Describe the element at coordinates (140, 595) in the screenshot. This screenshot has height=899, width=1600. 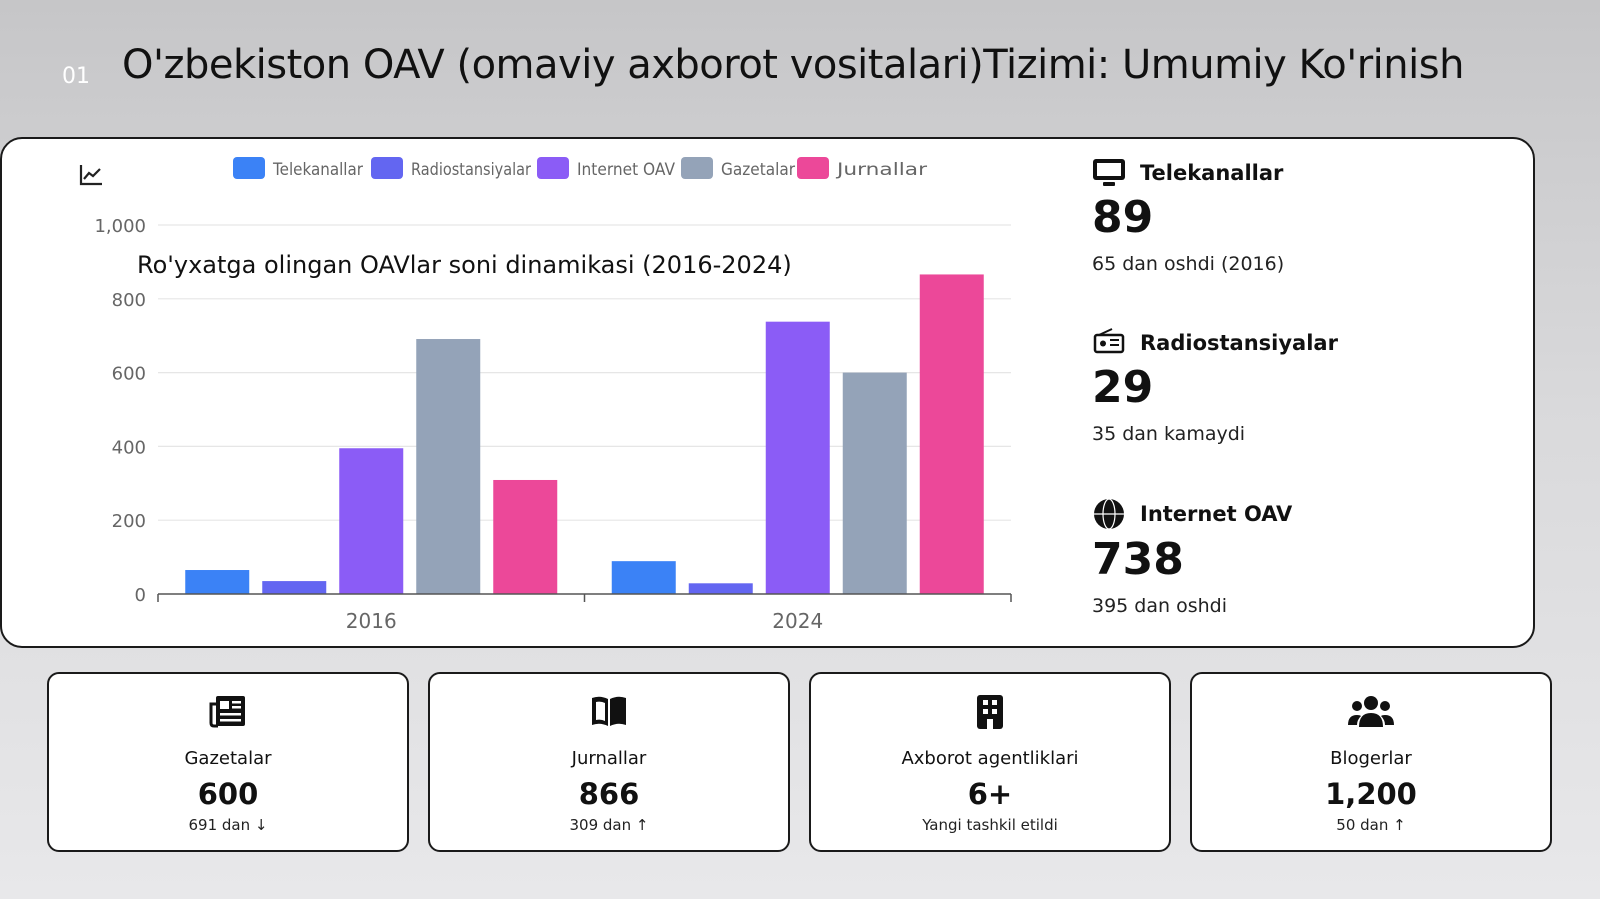
I see `y-tick-label: 0` at that location.